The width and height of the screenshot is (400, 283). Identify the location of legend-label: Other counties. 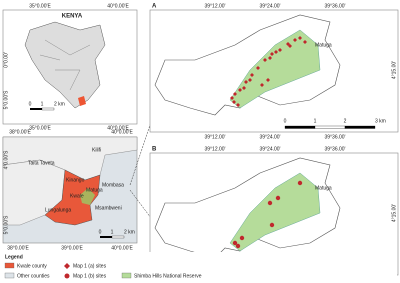
(33, 276).